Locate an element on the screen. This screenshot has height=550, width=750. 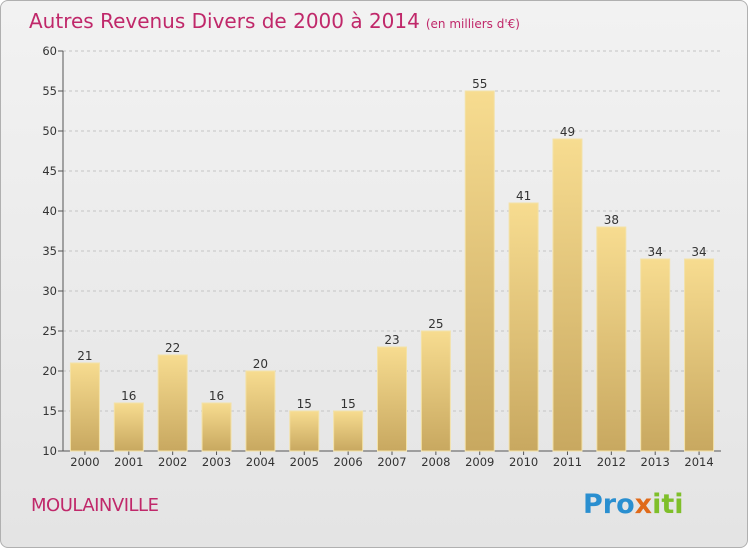
proxiti-logo: Proxiti is located at coordinates (633, 504).